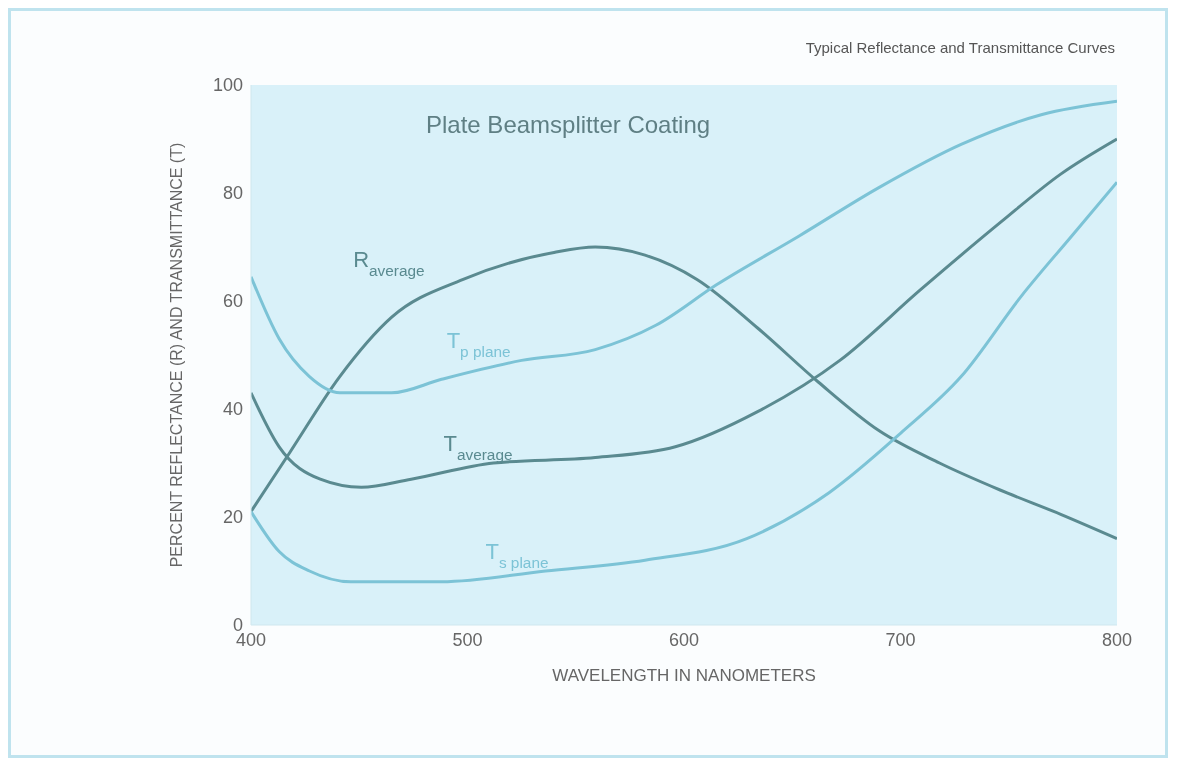  Describe the element at coordinates (684, 675) in the screenshot. I see `x-axis-title: WAVELENGTH IN NANOMETERS` at that location.